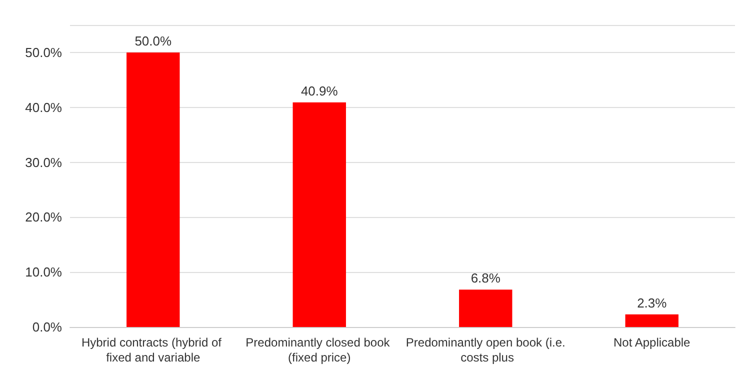 This screenshot has height=375, width=750. I want to click on data-label: 40.9%, so click(319, 90).